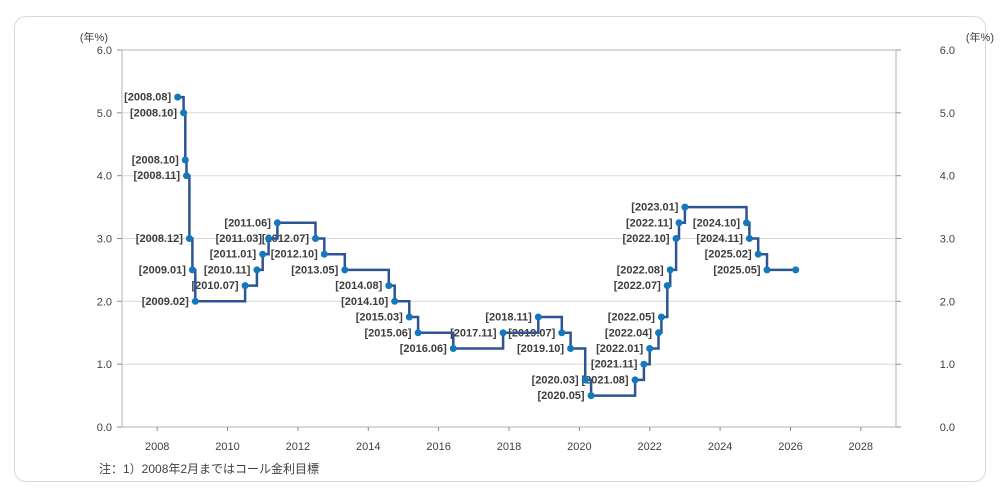 This screenshot has height=493, width=1000. I want to click on data-point-label: [2012.07], so click(285, 239).